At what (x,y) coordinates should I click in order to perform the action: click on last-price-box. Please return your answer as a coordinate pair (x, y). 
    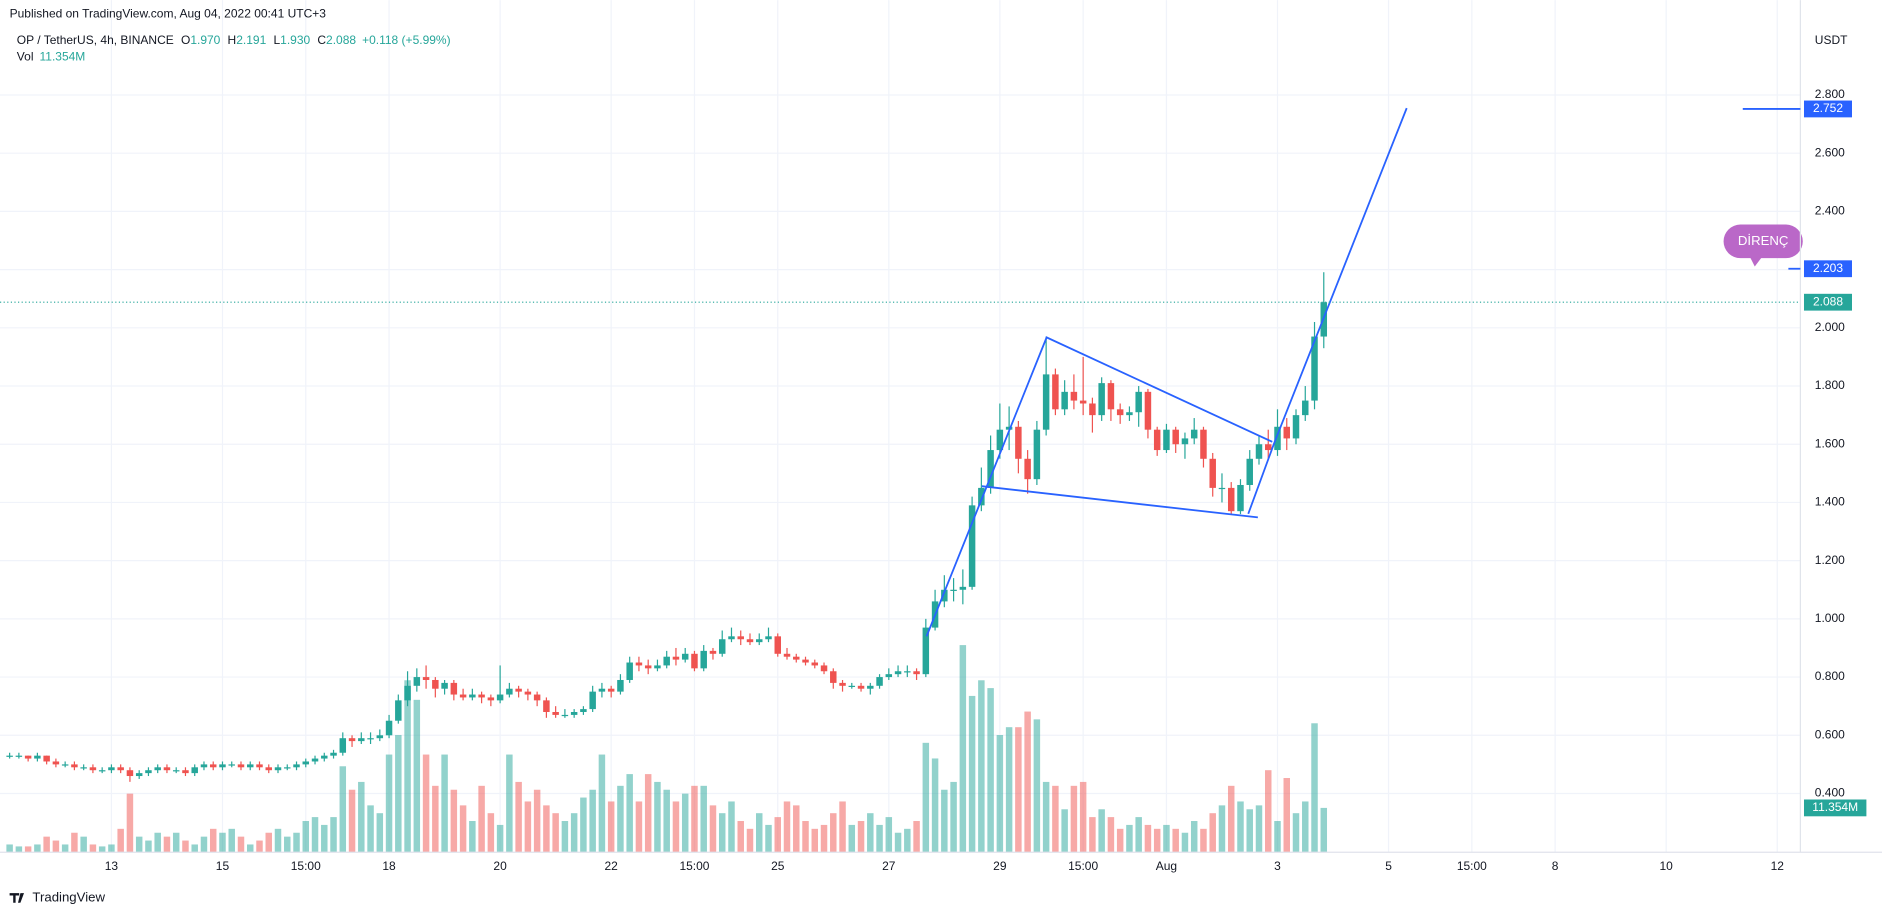
    Looking at the image, I should click on (1827, 302).